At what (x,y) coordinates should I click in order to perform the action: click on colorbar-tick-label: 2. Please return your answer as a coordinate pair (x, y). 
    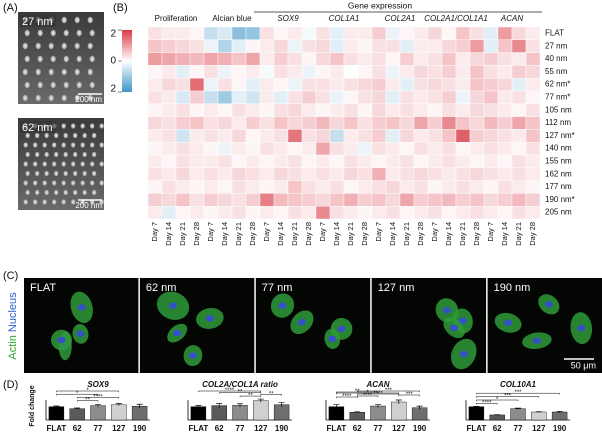
    Looking at the image, I should click on (113, 34).